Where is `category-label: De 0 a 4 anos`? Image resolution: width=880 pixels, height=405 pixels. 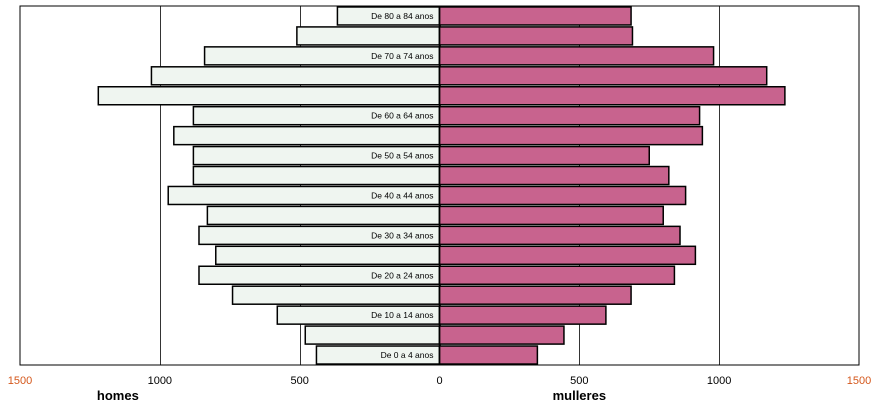 category-label: De 0 a 4 anos is located at coordinates (407, 355).